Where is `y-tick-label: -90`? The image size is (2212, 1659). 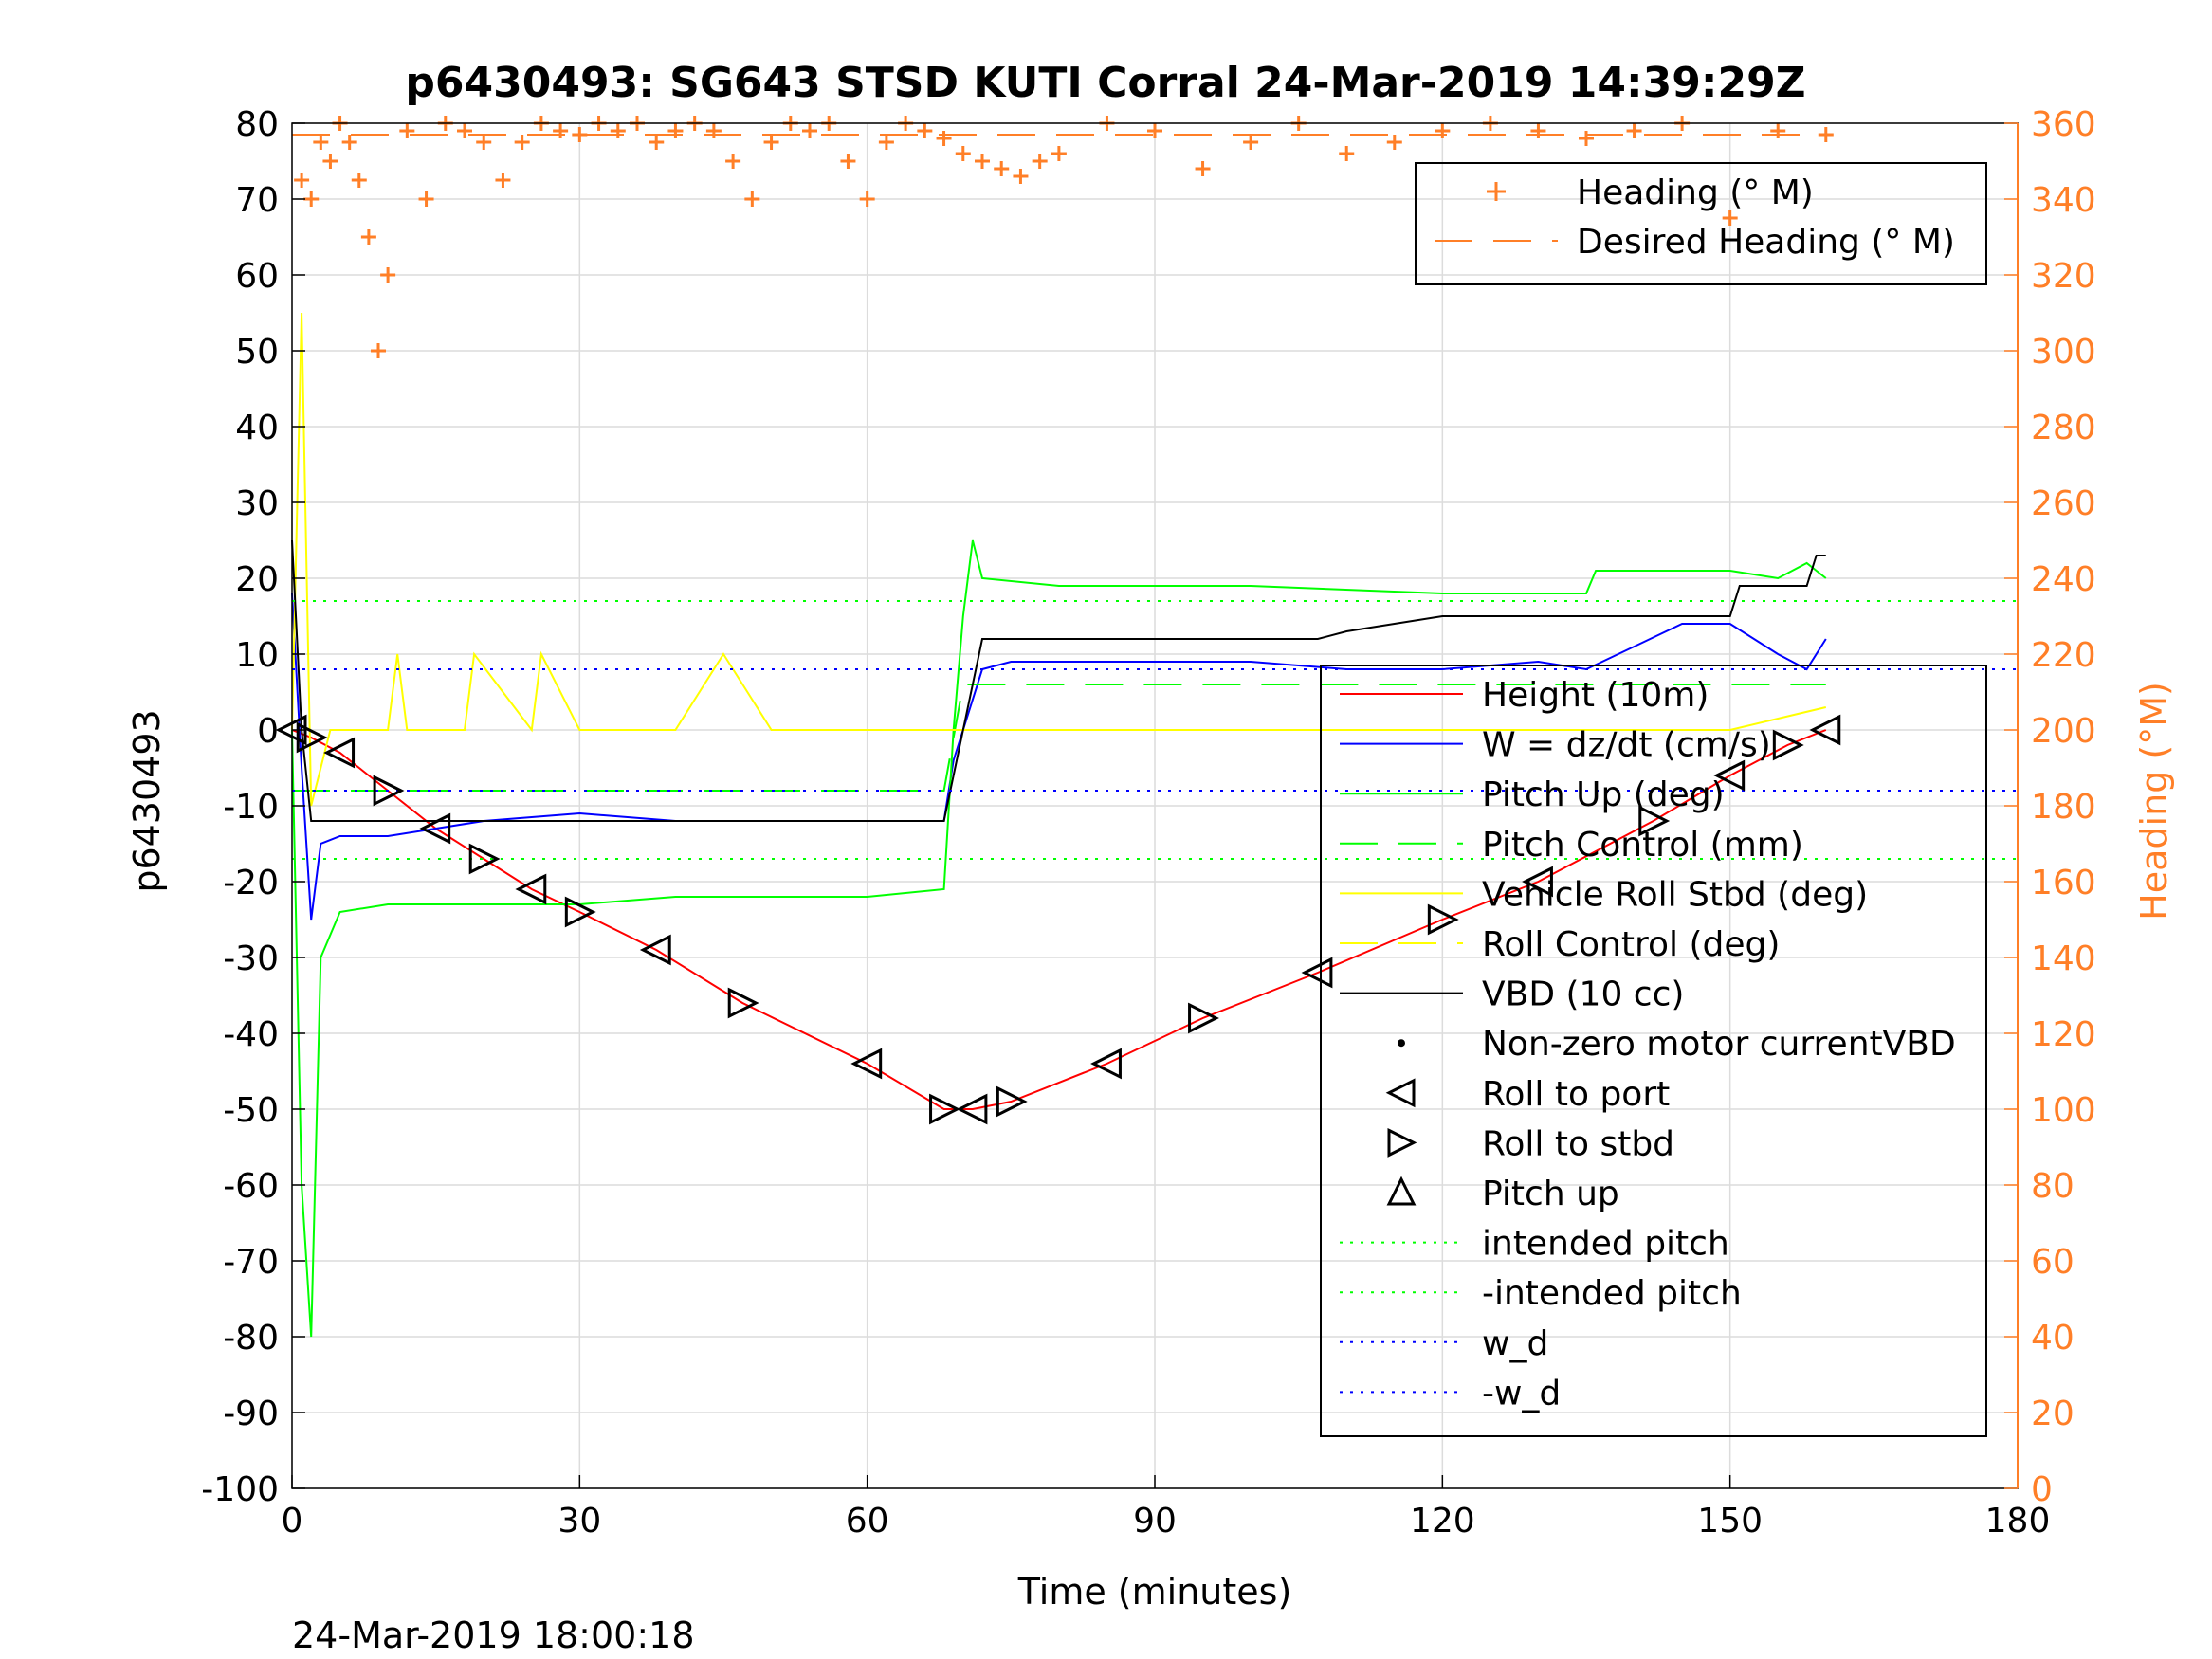 y-tick-label: -90 is located at coordinates (251, 1414).